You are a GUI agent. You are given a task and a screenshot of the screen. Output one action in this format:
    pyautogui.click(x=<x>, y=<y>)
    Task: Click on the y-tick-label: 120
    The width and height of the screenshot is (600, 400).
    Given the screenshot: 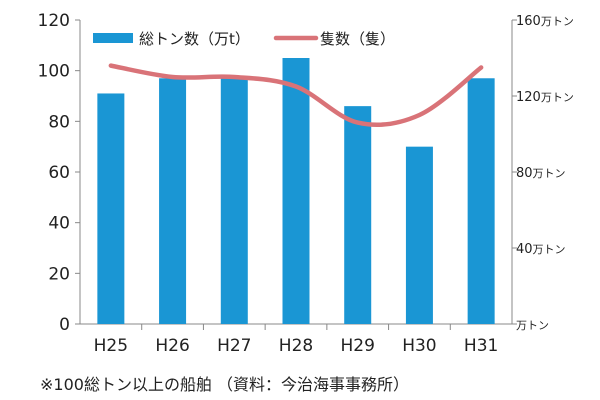 What is the action you would take?
    pyautogui.click(x=54, y=21)
    